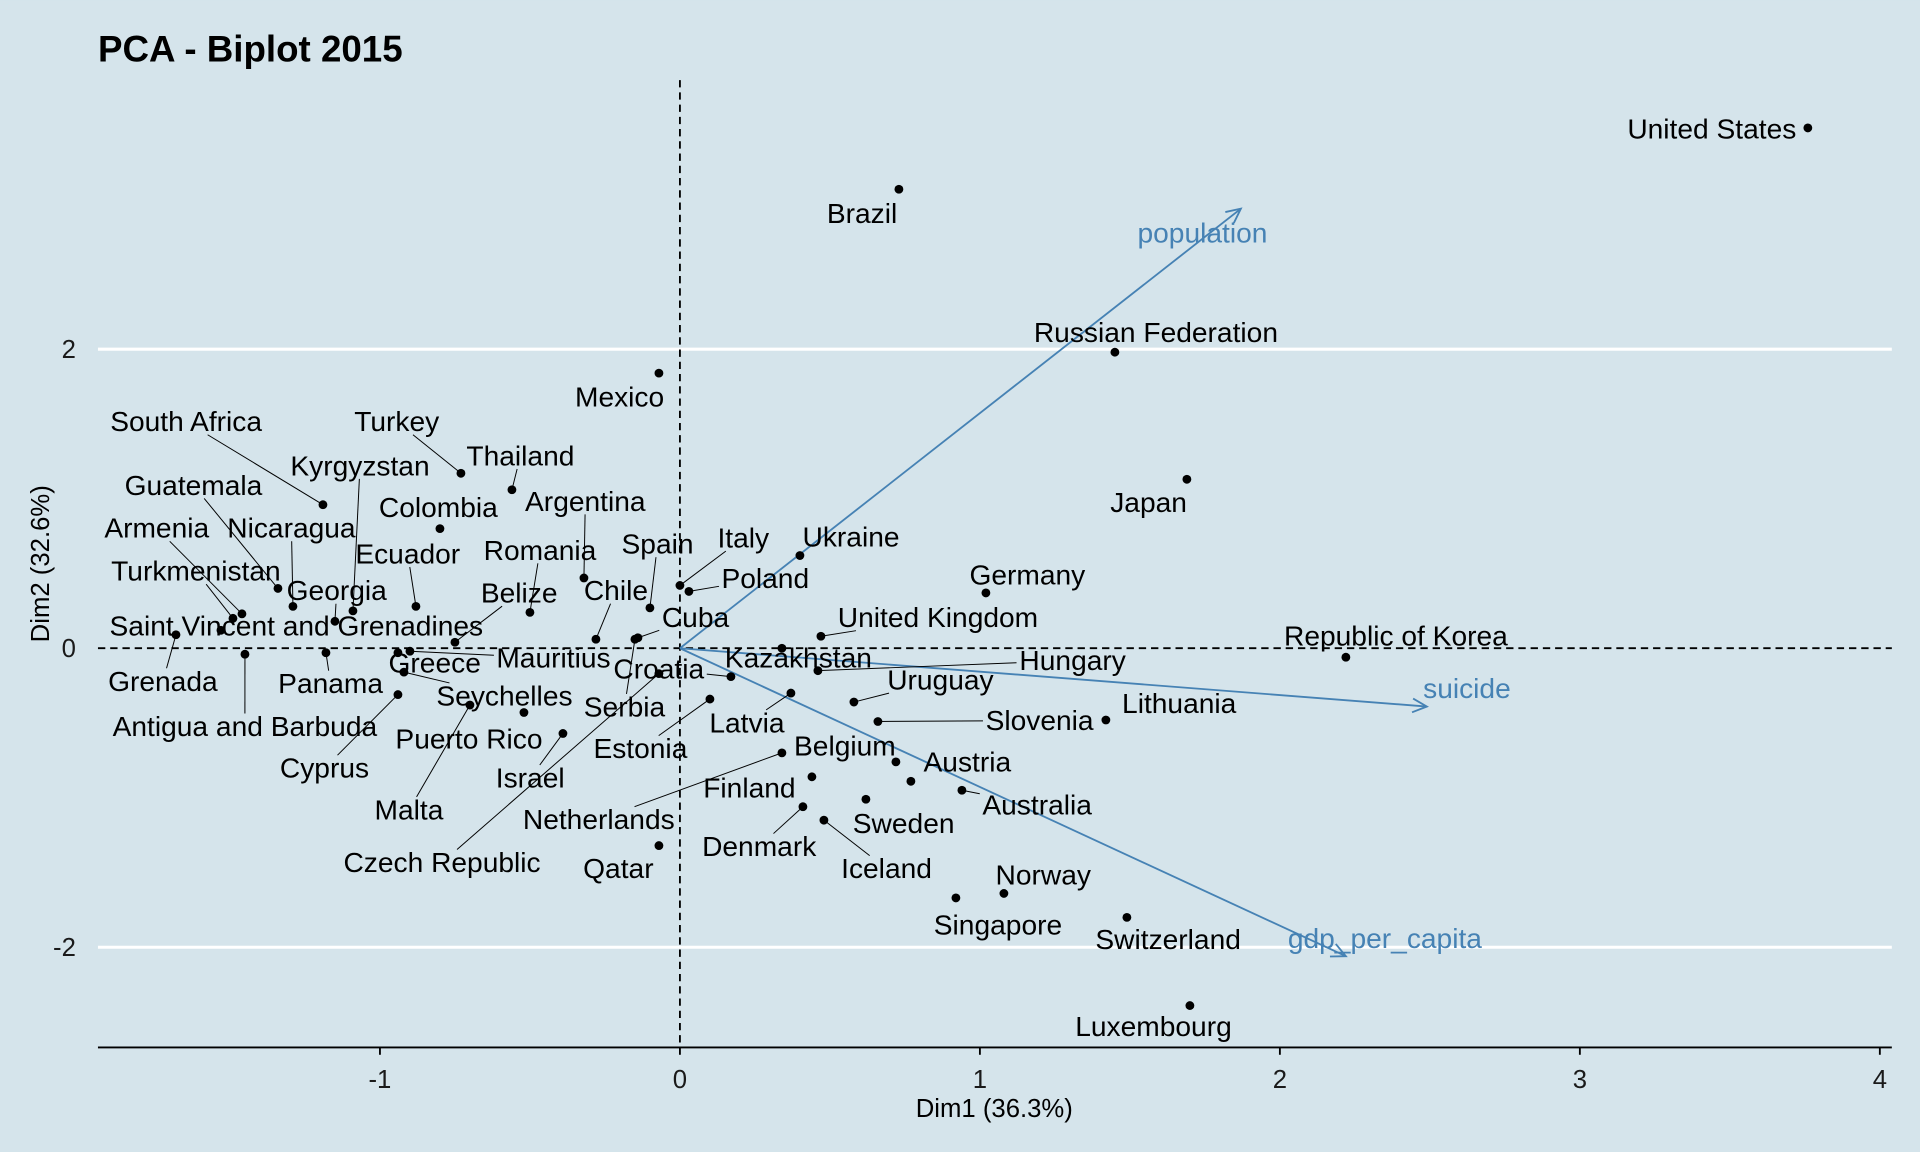 This screenshot has width=1920, height=1152. What do you see at coordinates (194, 485) in the screenshot?
I see `point-label: Guatemala` at bounding box center [194, 485].